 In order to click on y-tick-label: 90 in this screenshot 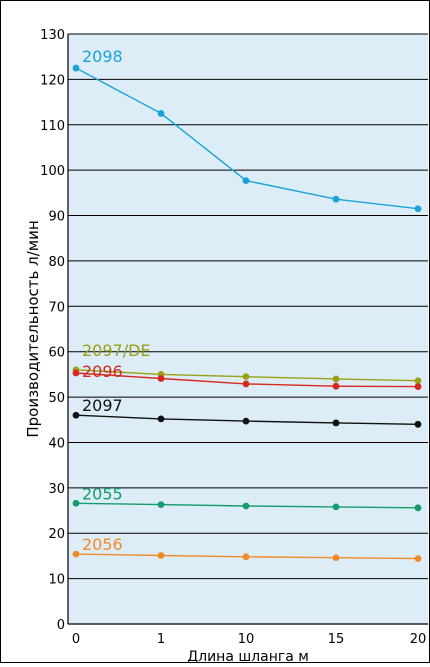, I will do `click(56, 217)`.